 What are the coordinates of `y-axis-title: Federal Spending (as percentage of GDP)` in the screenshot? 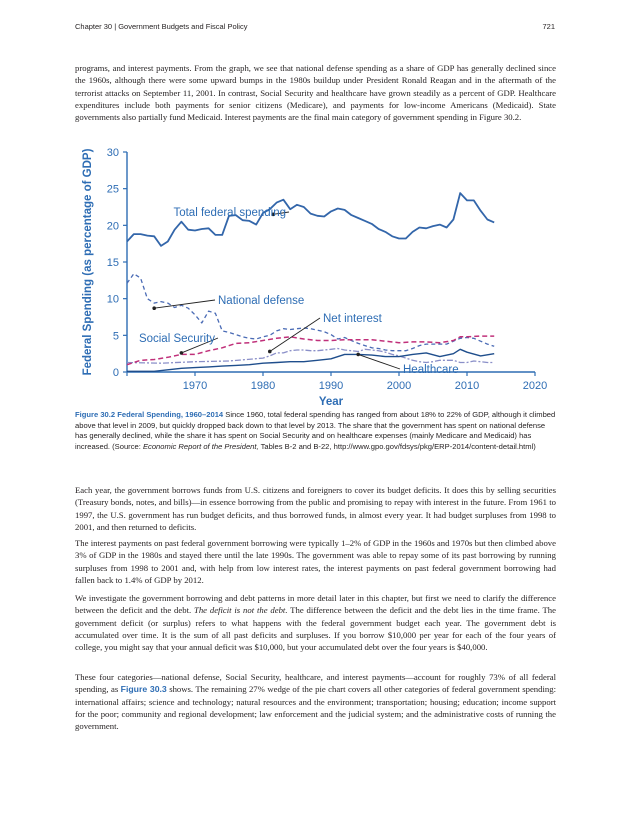 It's located at (88, 261).